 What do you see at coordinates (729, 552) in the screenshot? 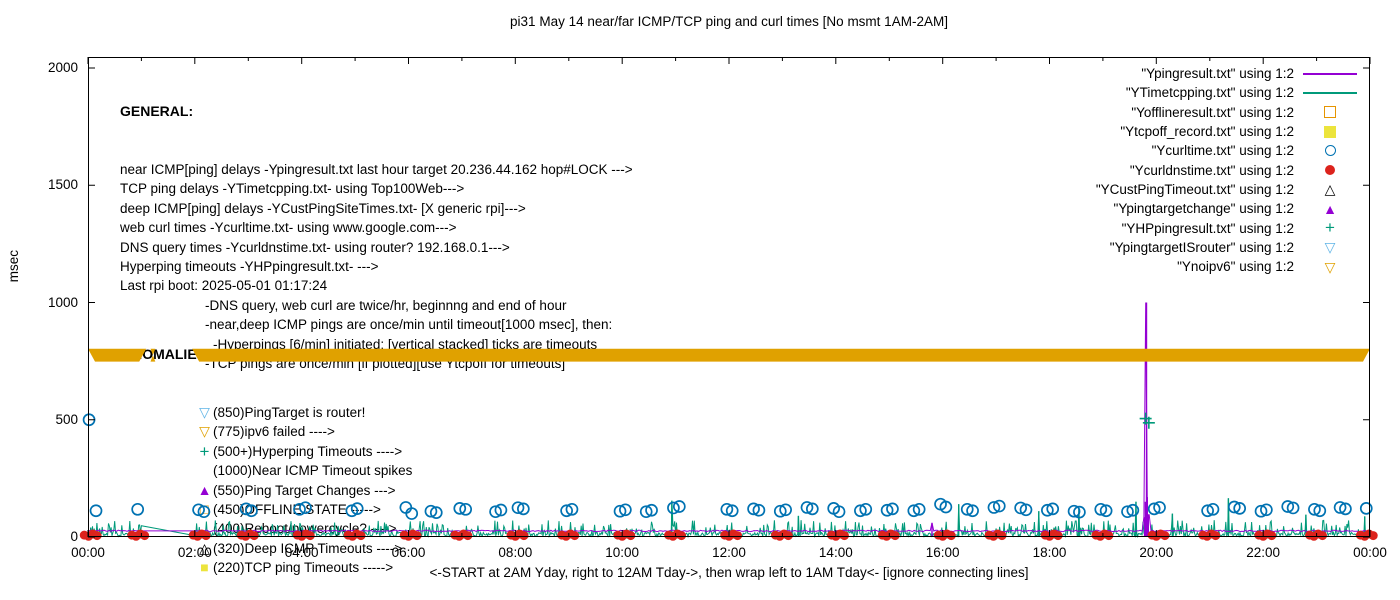
I see `x-tick-label: 12:00` at bounding box center [729, 552].